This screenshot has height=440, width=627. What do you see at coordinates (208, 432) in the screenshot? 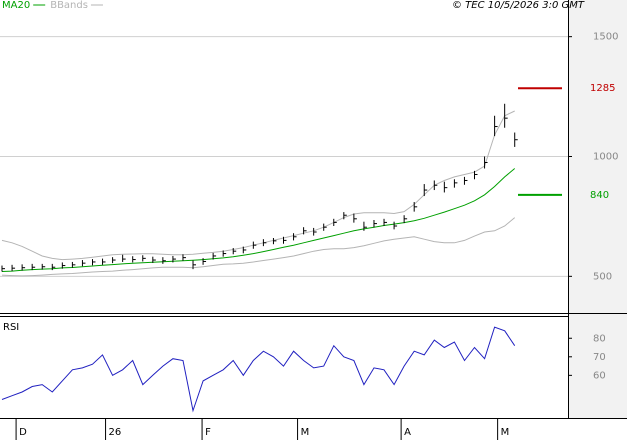
I see `x-tick-label: F` at bounding box center [208, 432].